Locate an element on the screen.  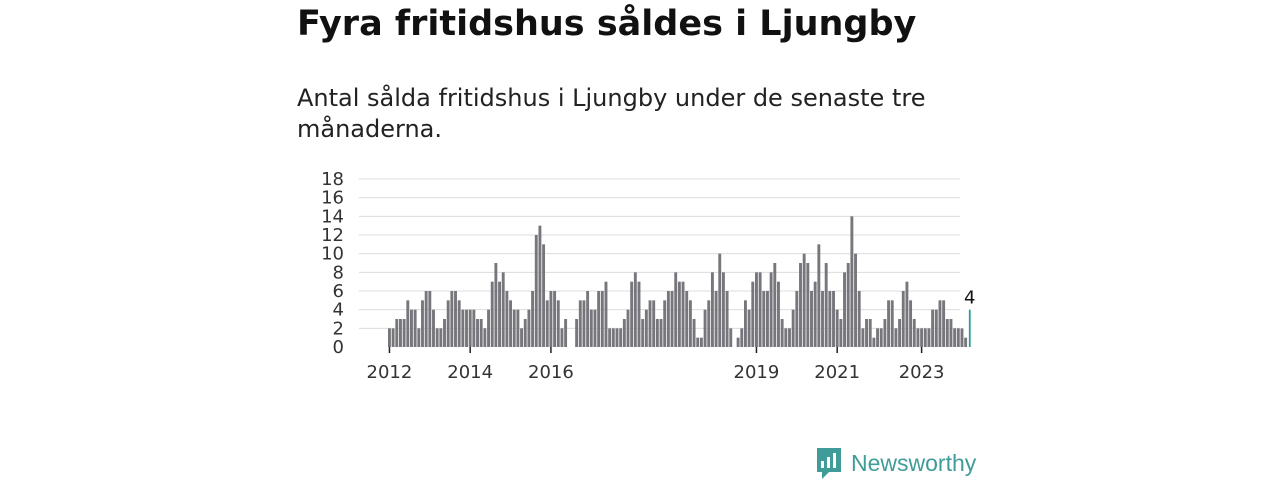
y-tick-label: 4 is located at coordinates (338, 310).